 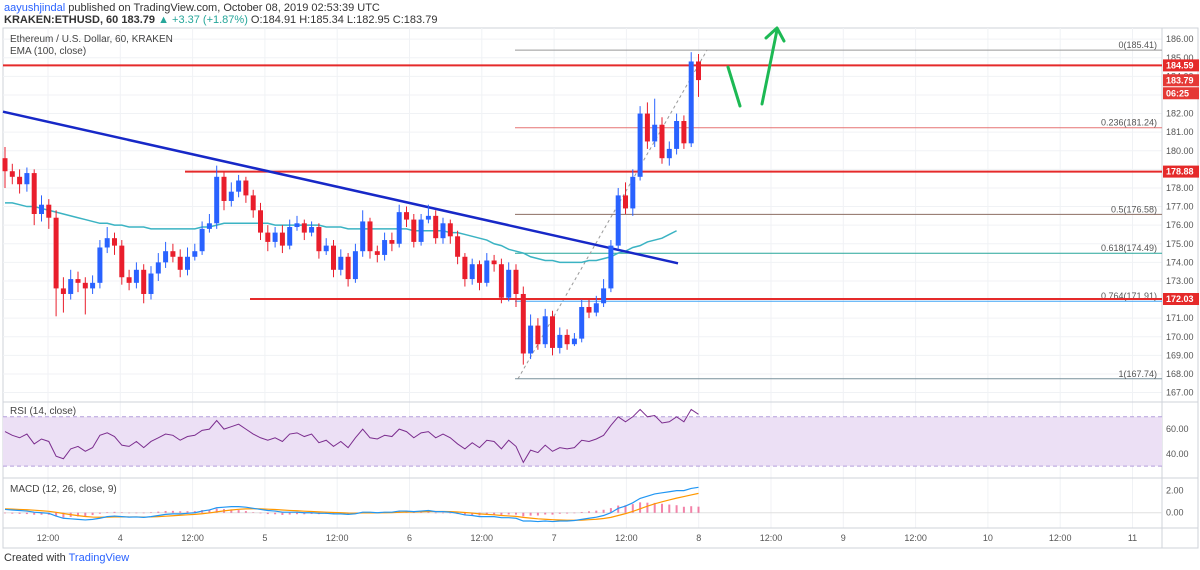 What do you see at coordinates (1180, 244) in the screenshot?
I see `price-tick-label: 175.00` at bounding box center [1180, 244].